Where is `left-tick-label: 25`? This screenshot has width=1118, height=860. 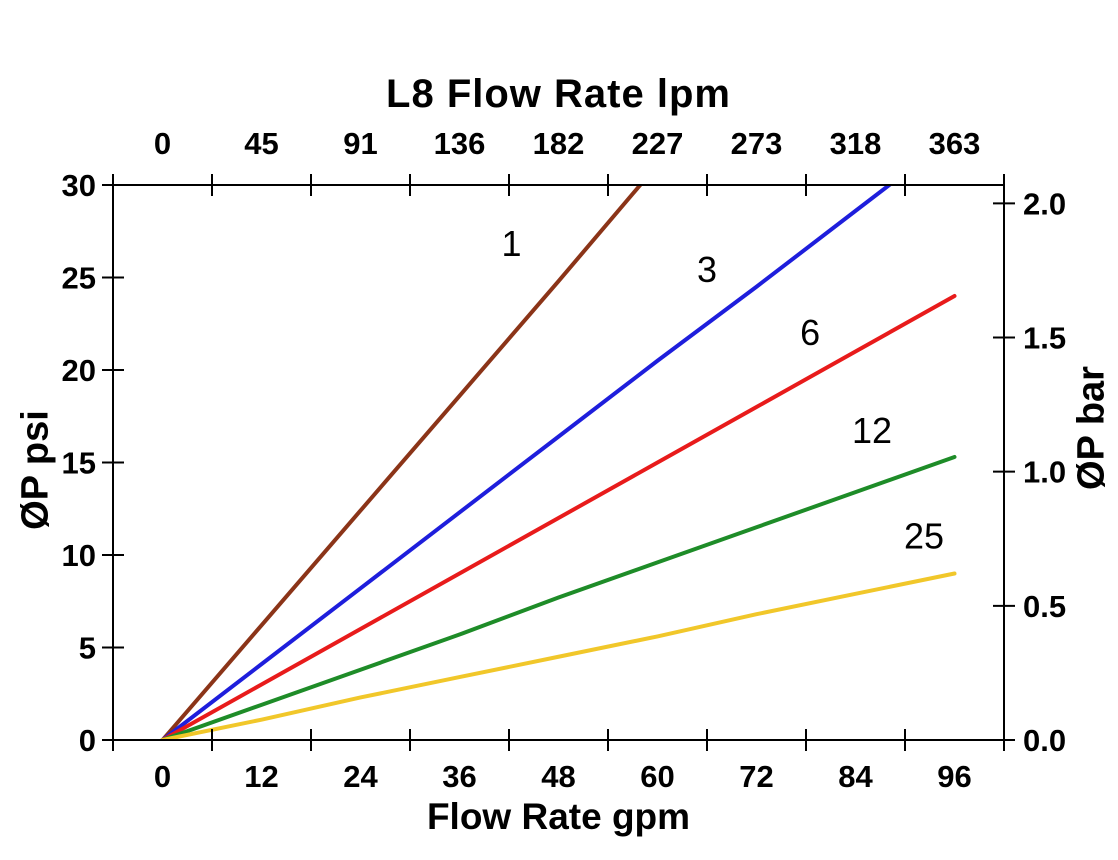
left-tick-label: 25 is located at coordinates (79, 278).